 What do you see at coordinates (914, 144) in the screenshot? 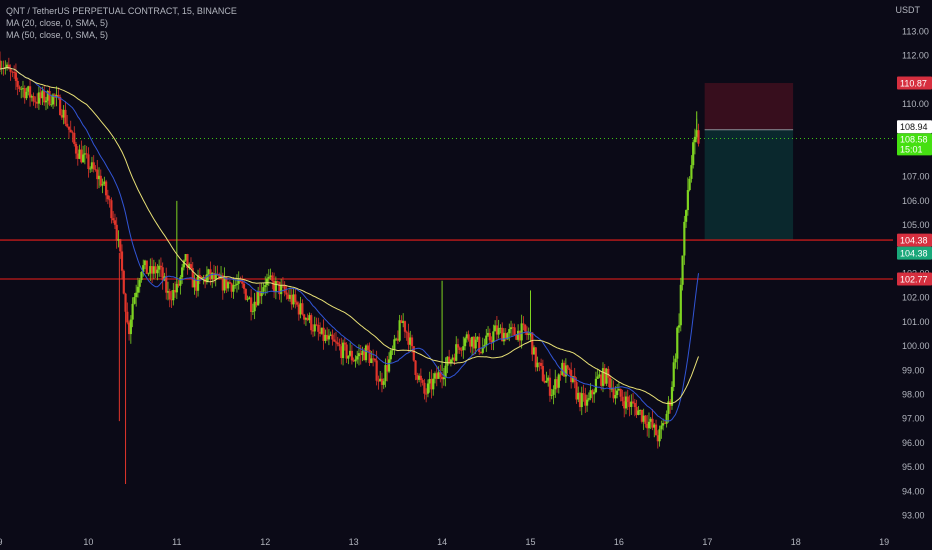
I see `last-price-label-bg` at bounding box center [914, 144].